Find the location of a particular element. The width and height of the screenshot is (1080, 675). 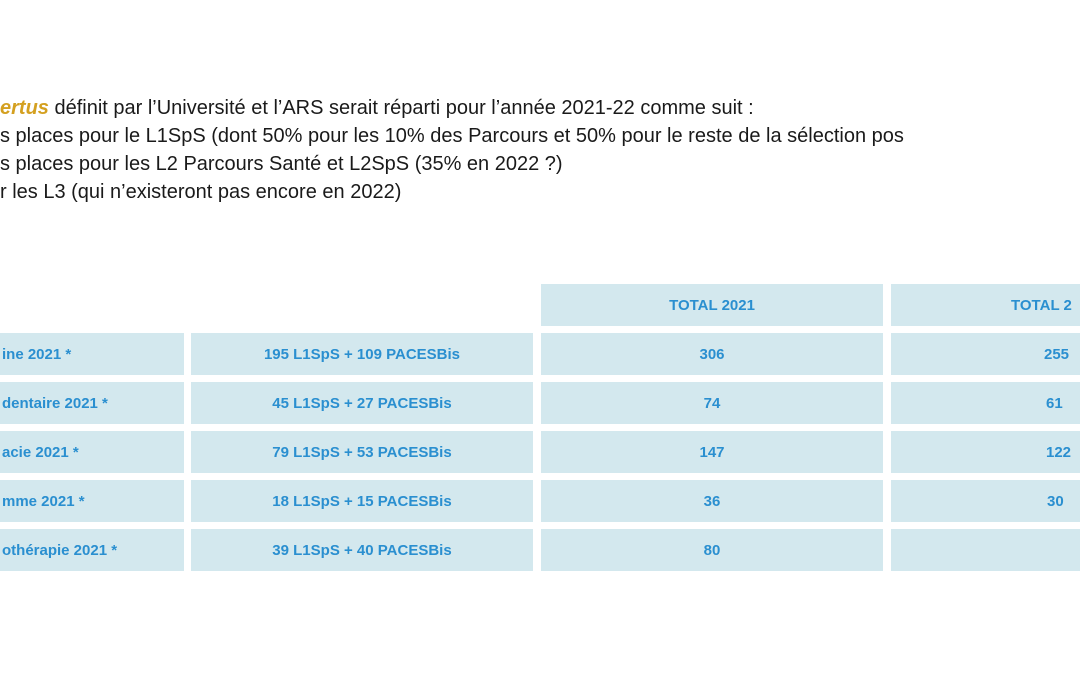

row-total-next: 30 is located at coordinates (985, 501).